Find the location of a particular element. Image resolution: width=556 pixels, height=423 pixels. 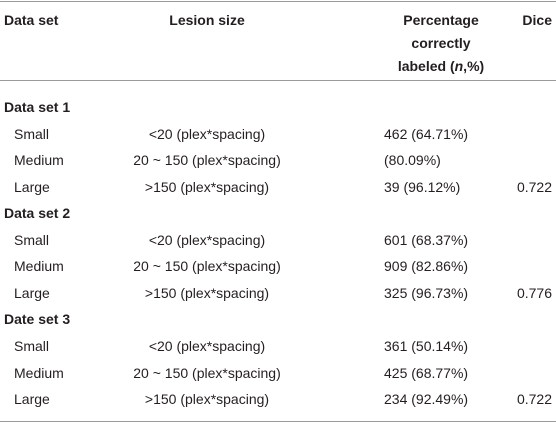

header-cell: Lesion size is located at coordinates (207, 20).